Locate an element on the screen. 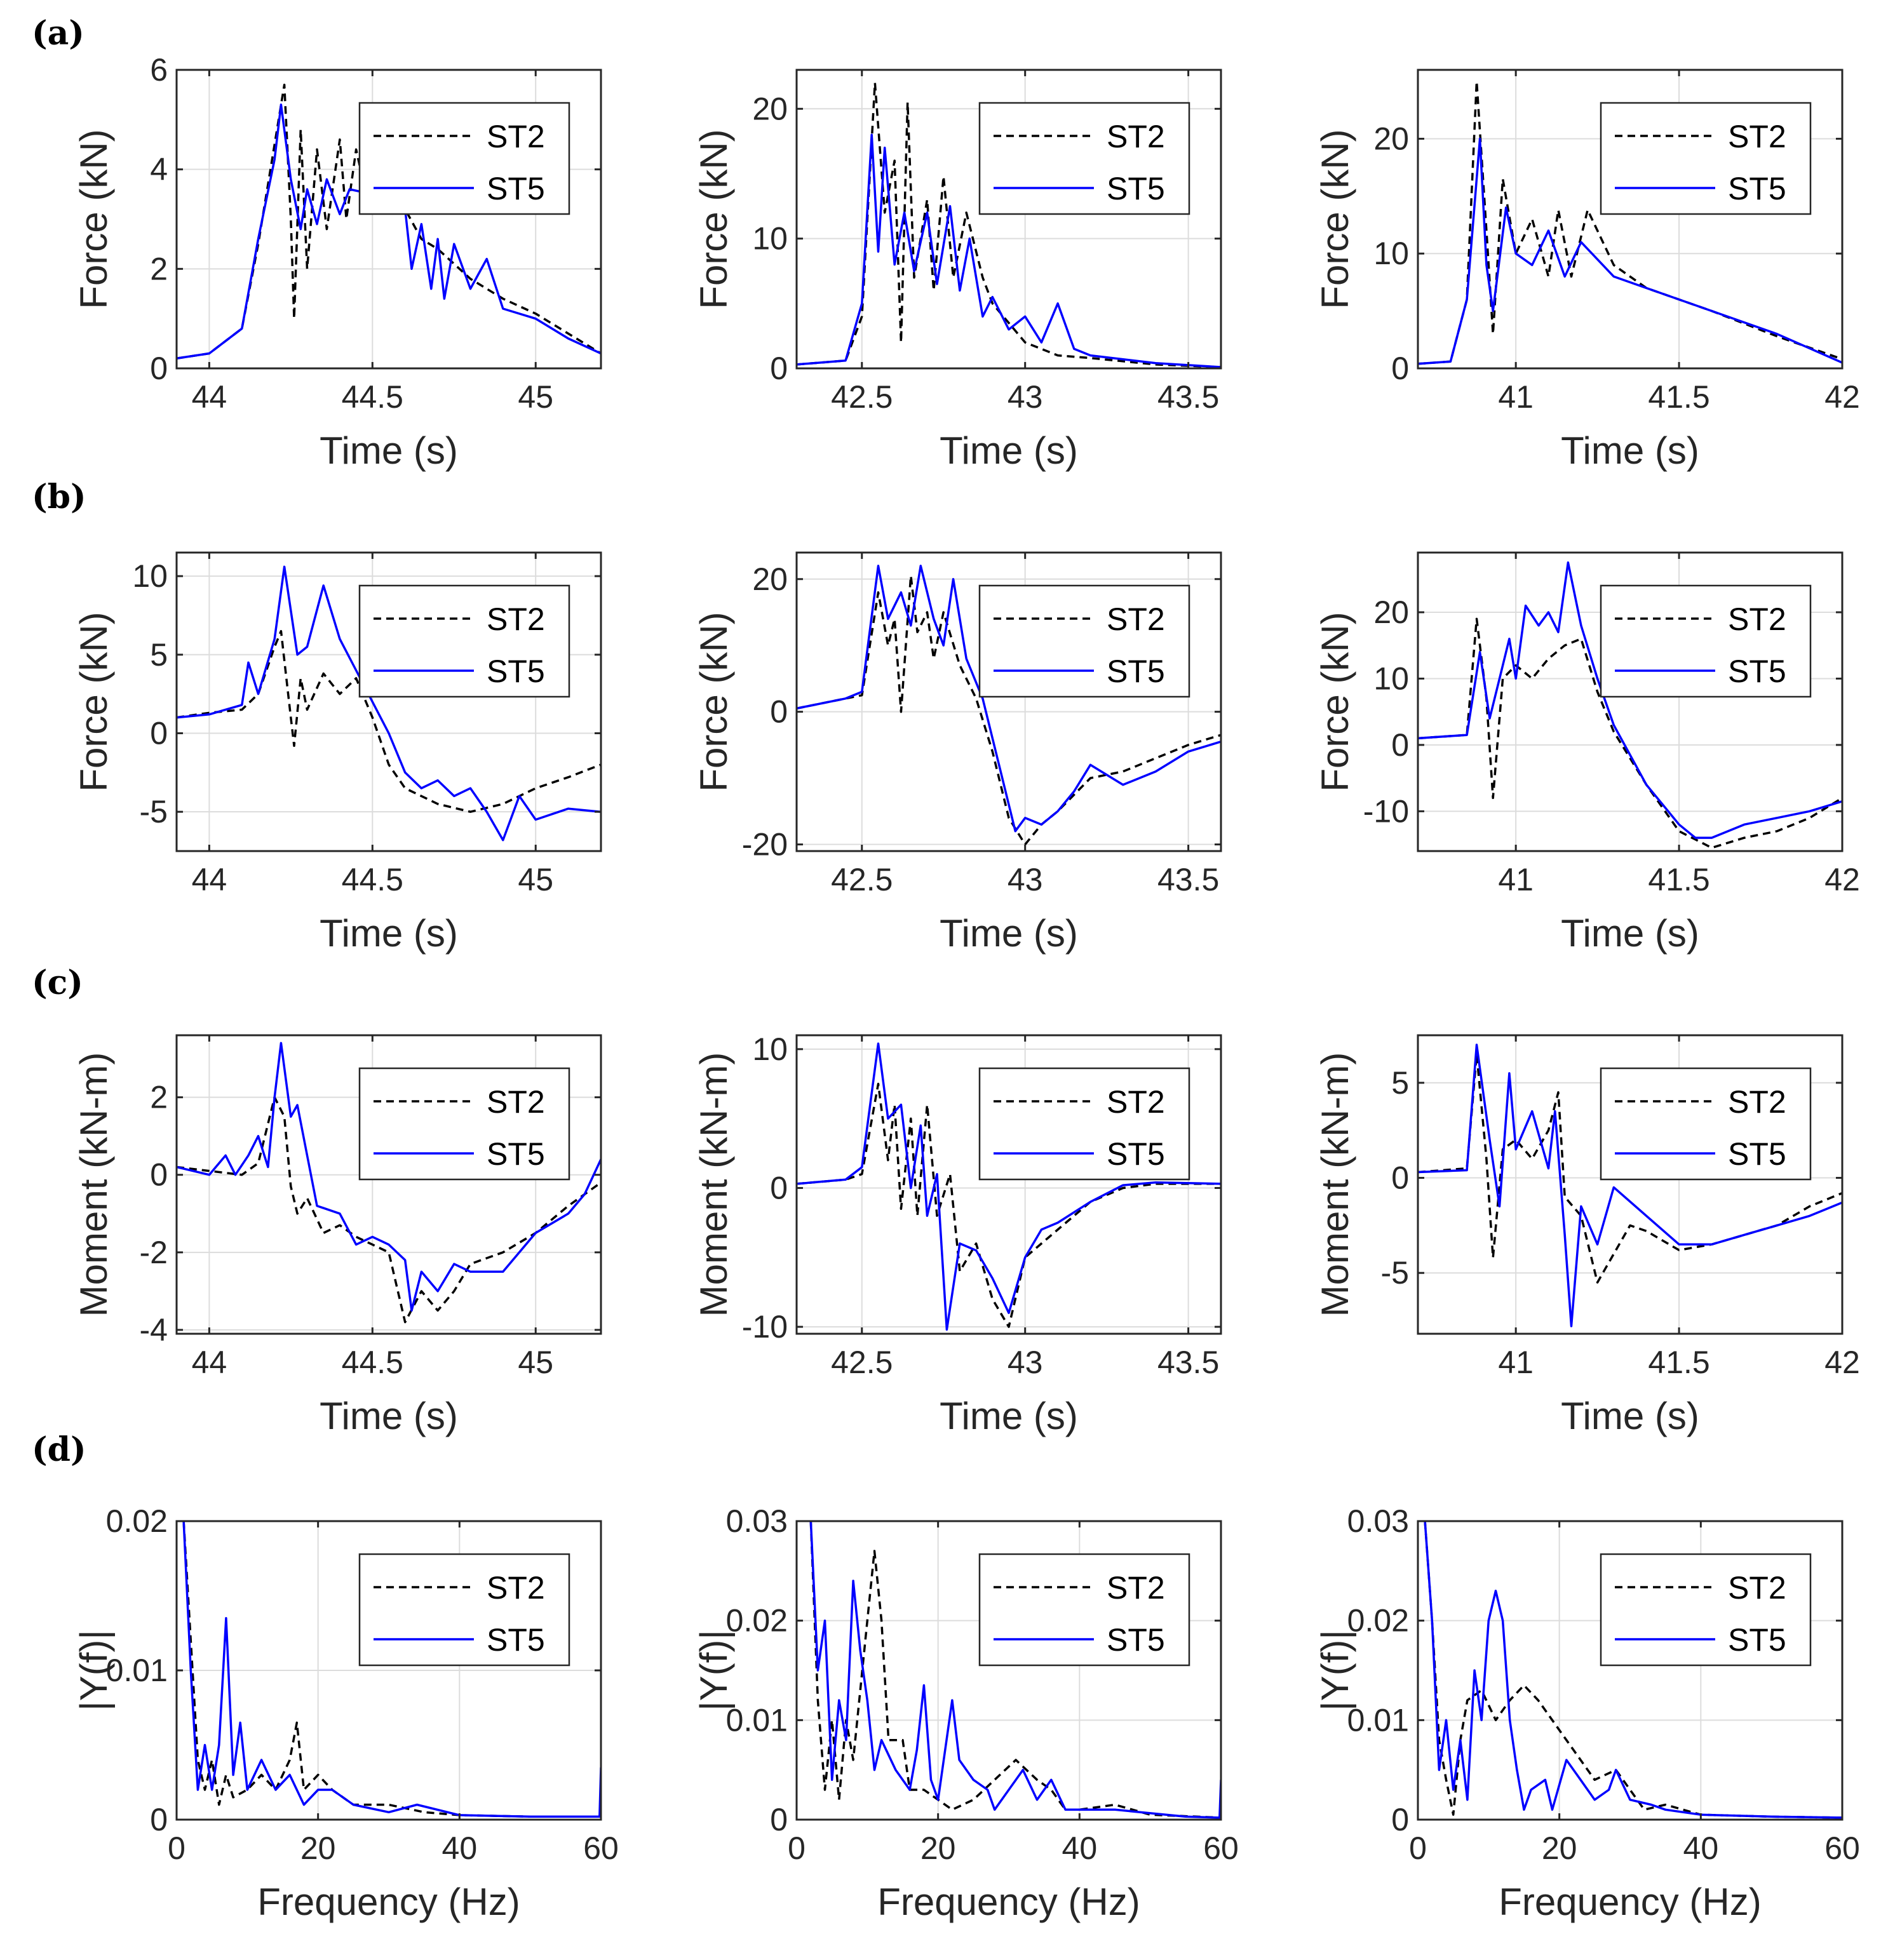  x-axis-label: Frequency (Hz) is located at coordinates (1008, 1902).